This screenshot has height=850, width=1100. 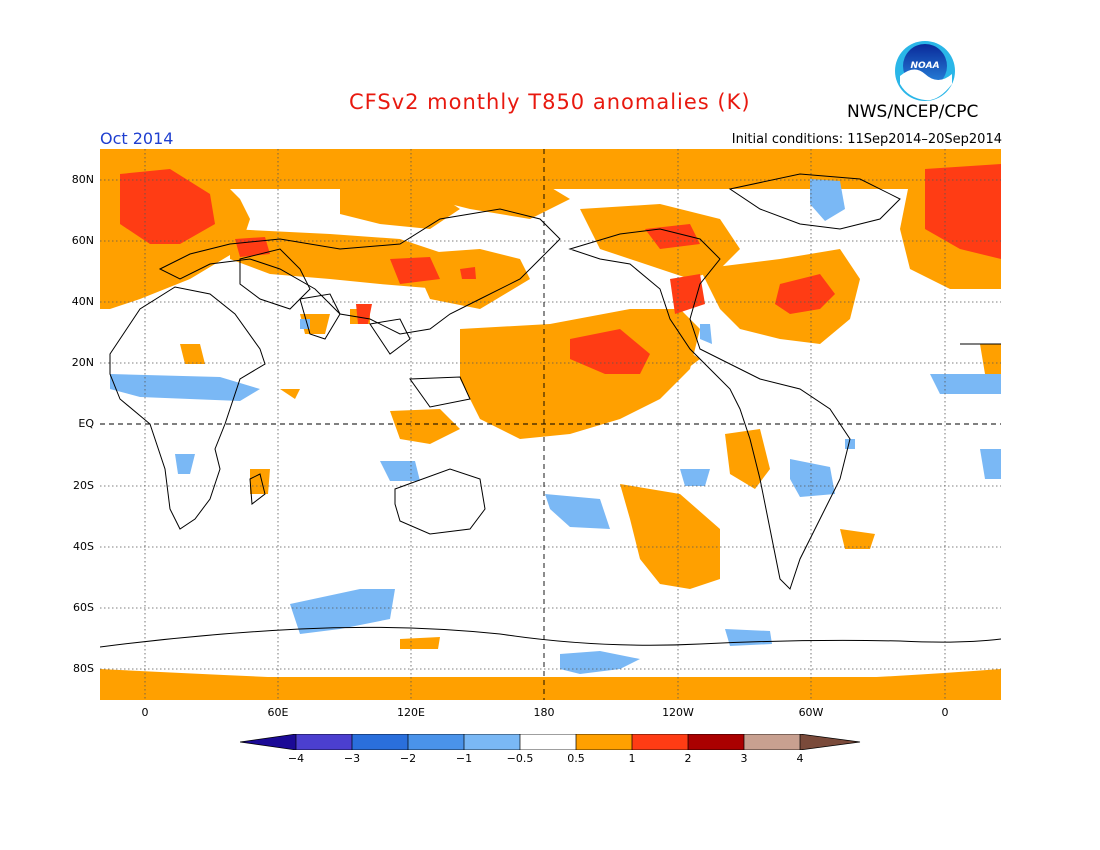 I want to click on initial-conditions-label: Initial conditions: 11Sep2014–20Sep2014, so click(x=866, y=139).